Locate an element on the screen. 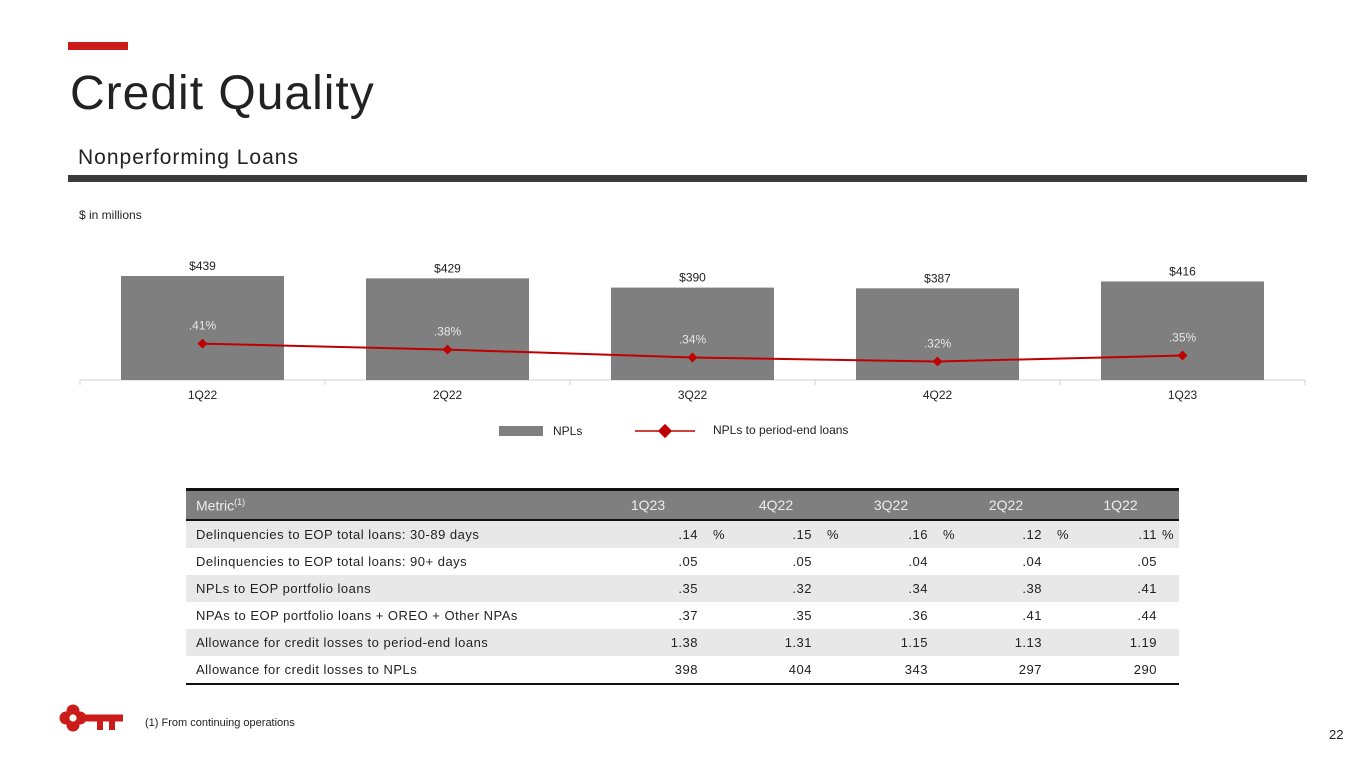 The image size is (1365, 768). footnote: (1) From continuing operations is located at coordinates (220, 723).